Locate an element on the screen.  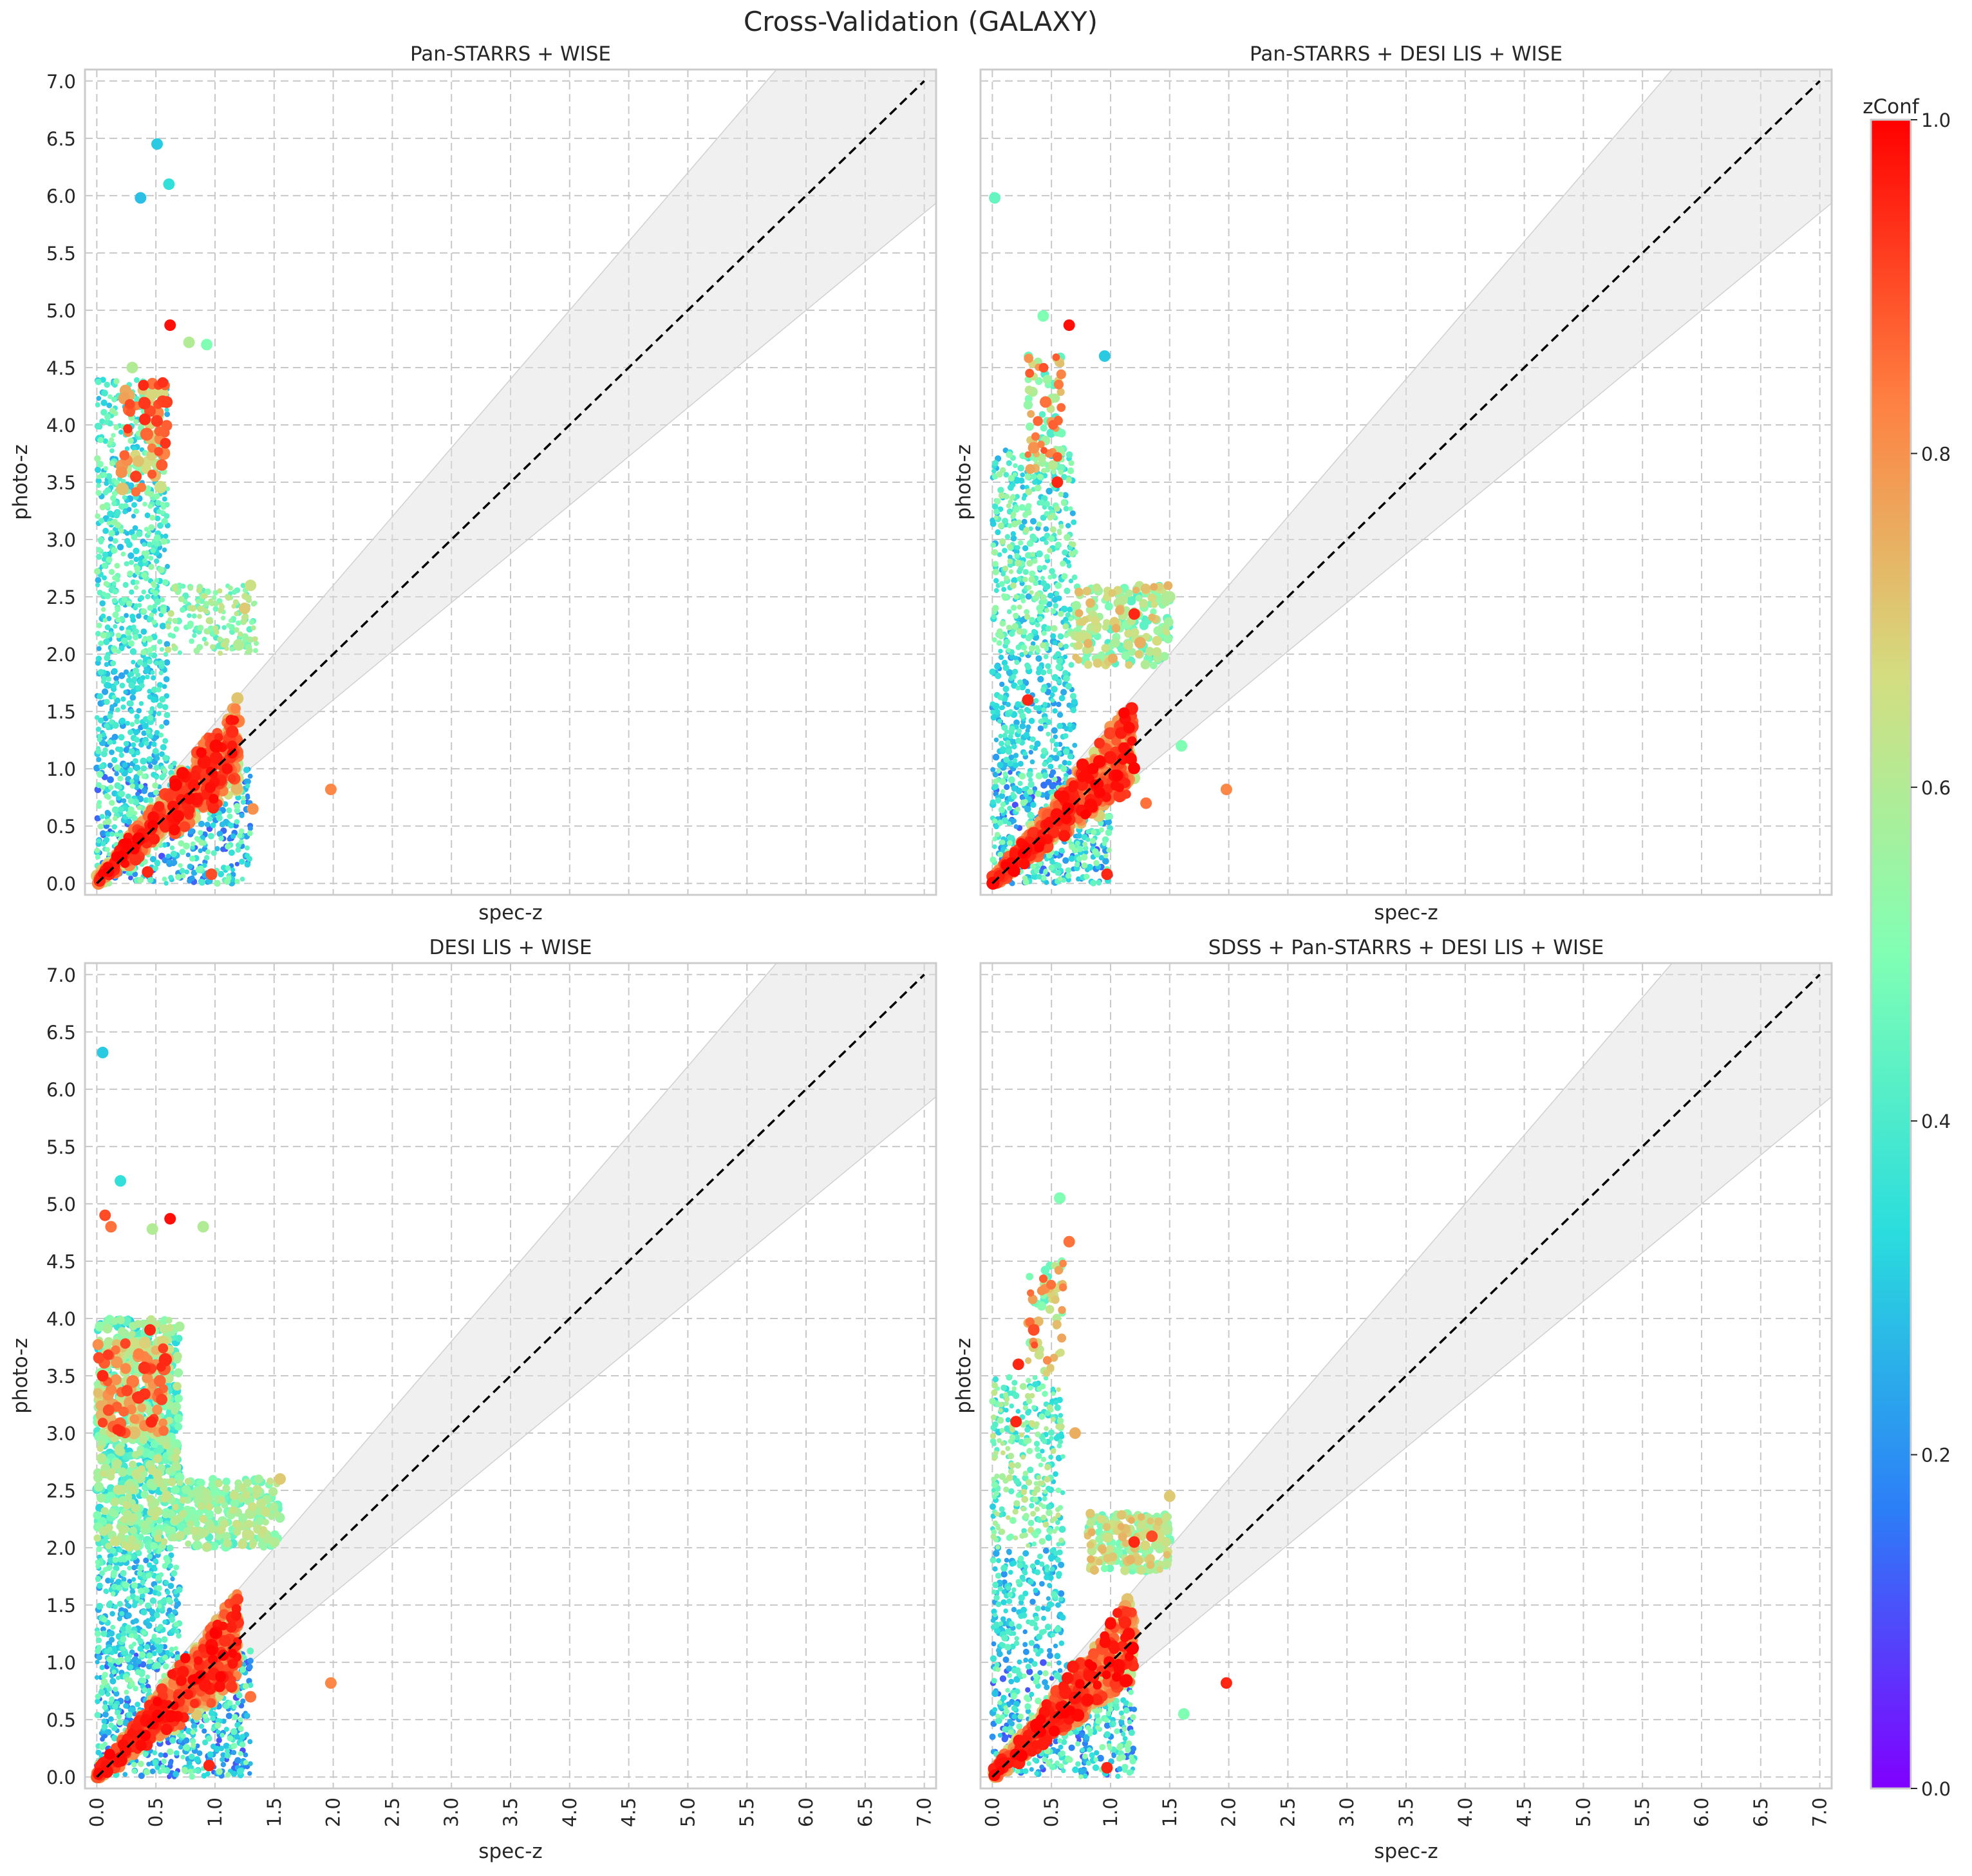
y-axis-label: photo-z is located at coordinates (963, 482).